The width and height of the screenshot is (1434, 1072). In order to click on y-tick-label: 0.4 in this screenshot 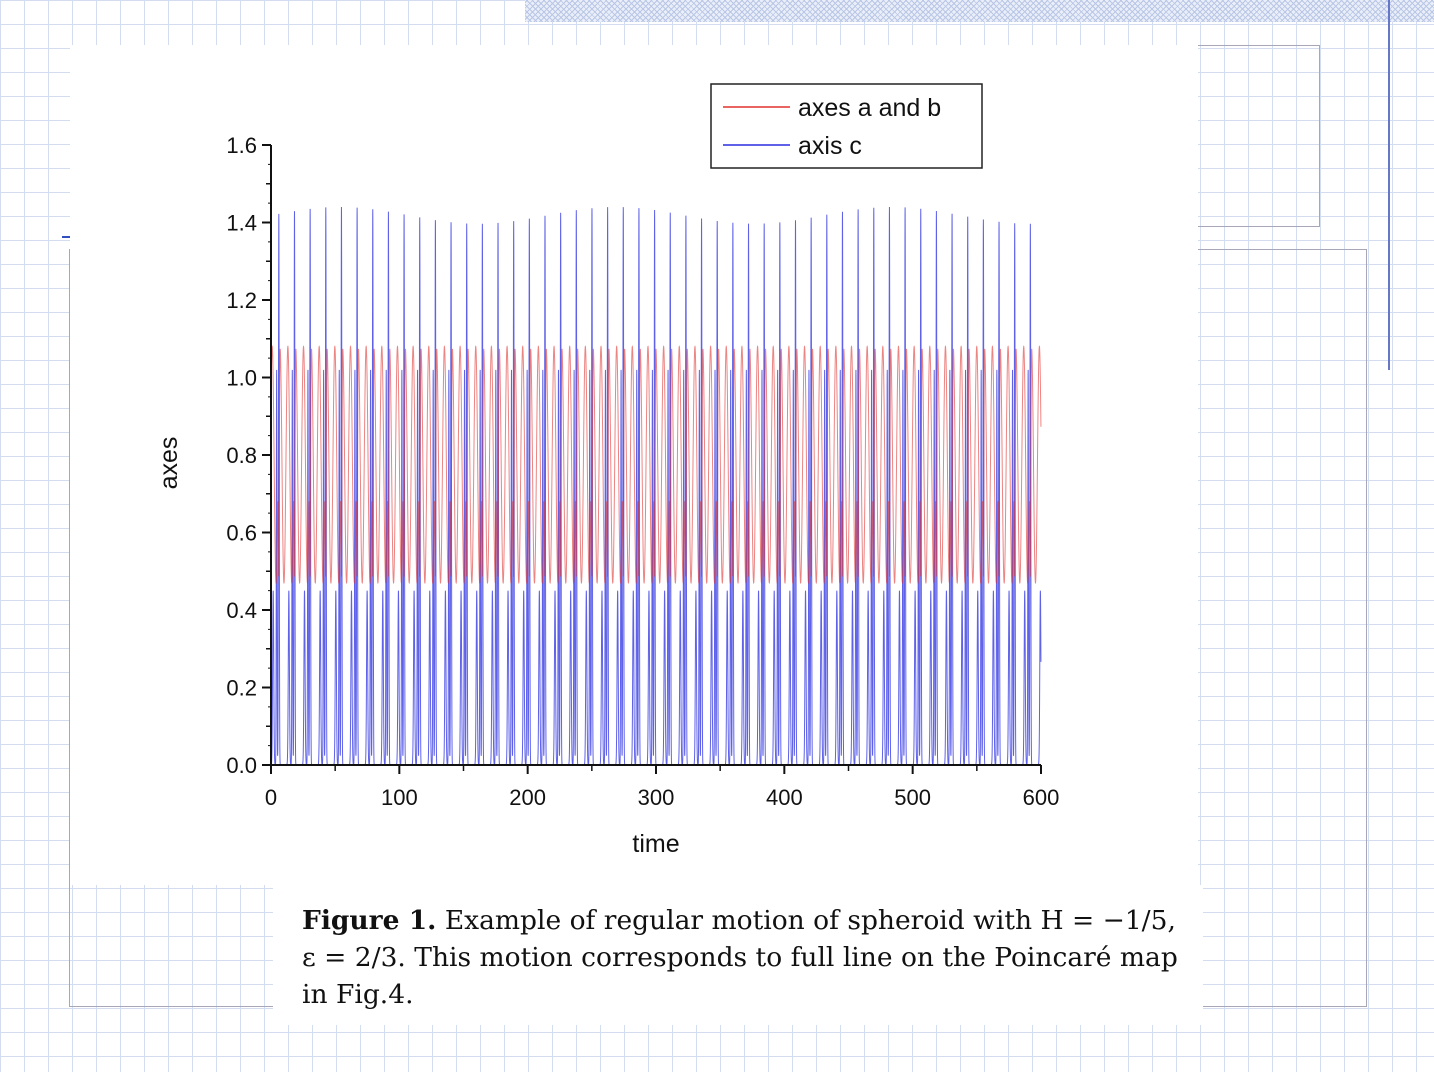, I will do `click(241, 610)`.